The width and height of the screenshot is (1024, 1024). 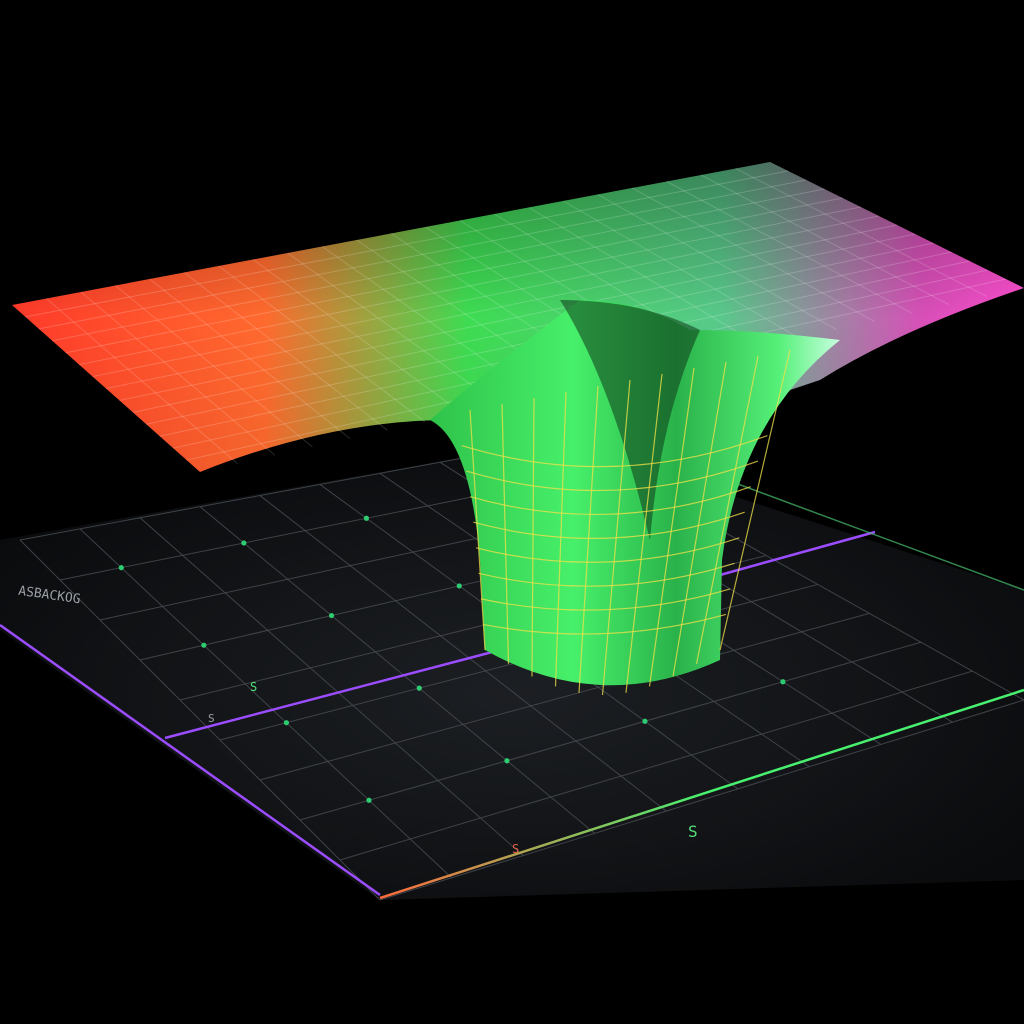 I want to click on floor-edge-right, so click(x=861, y=530).